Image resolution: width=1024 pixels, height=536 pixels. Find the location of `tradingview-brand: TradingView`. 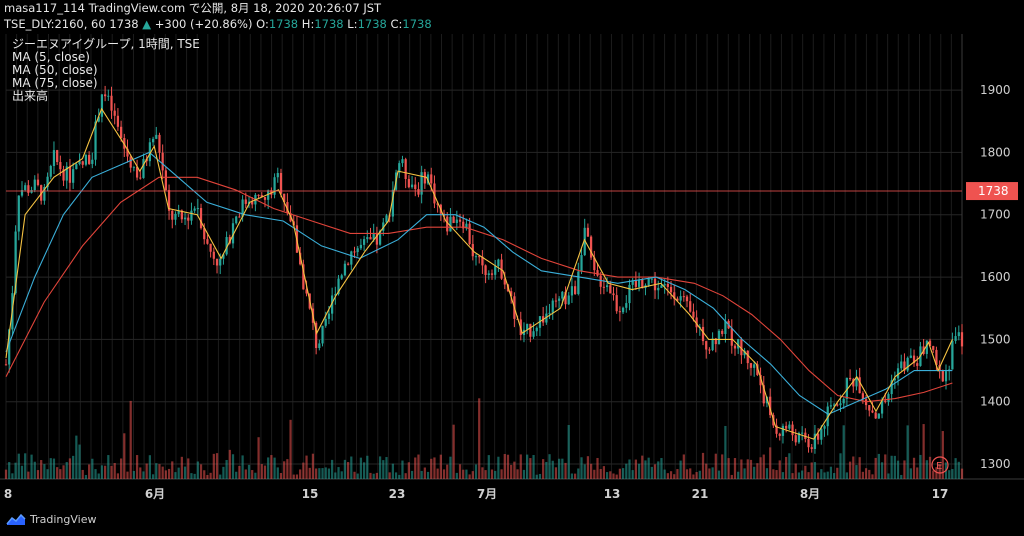

tradingview-brand: TradingView is located at coordinates (51, 519).